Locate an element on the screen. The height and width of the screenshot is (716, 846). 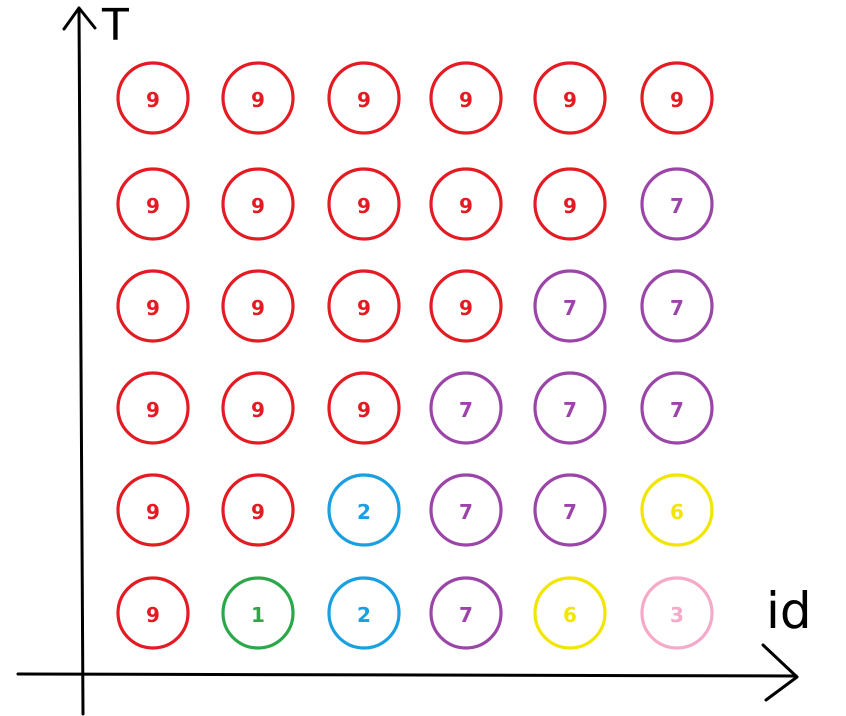
node-label: 1 is located at coordinates (258, 615).